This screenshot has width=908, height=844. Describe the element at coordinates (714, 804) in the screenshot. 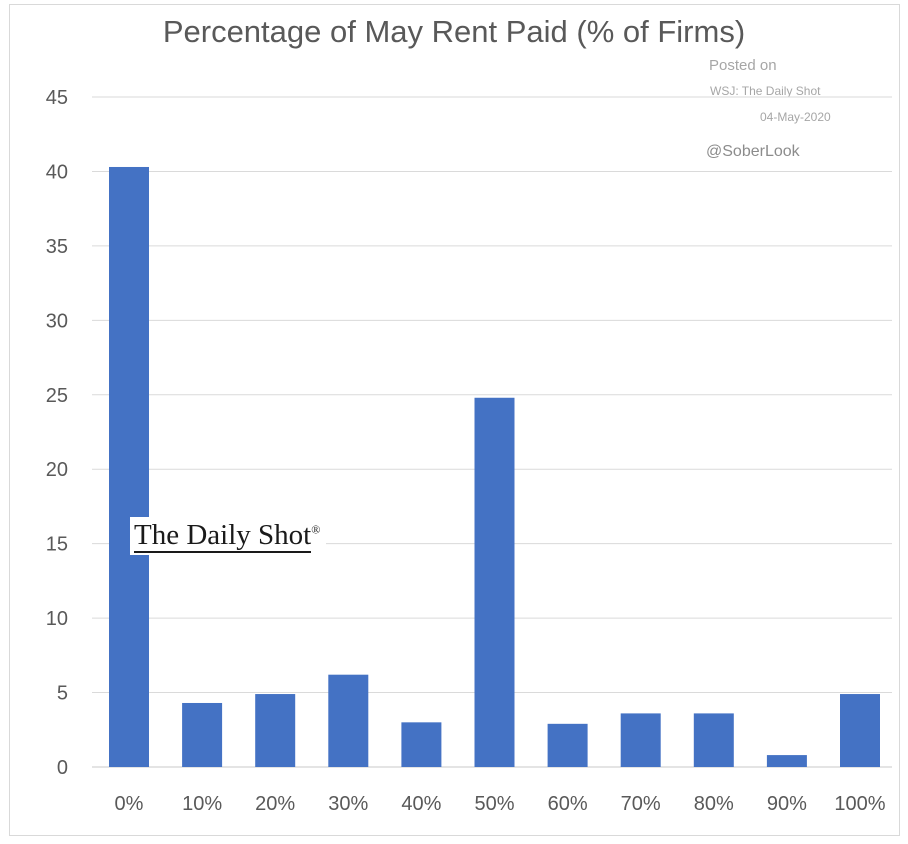

I see `x-tick-label: 80%` at that location.